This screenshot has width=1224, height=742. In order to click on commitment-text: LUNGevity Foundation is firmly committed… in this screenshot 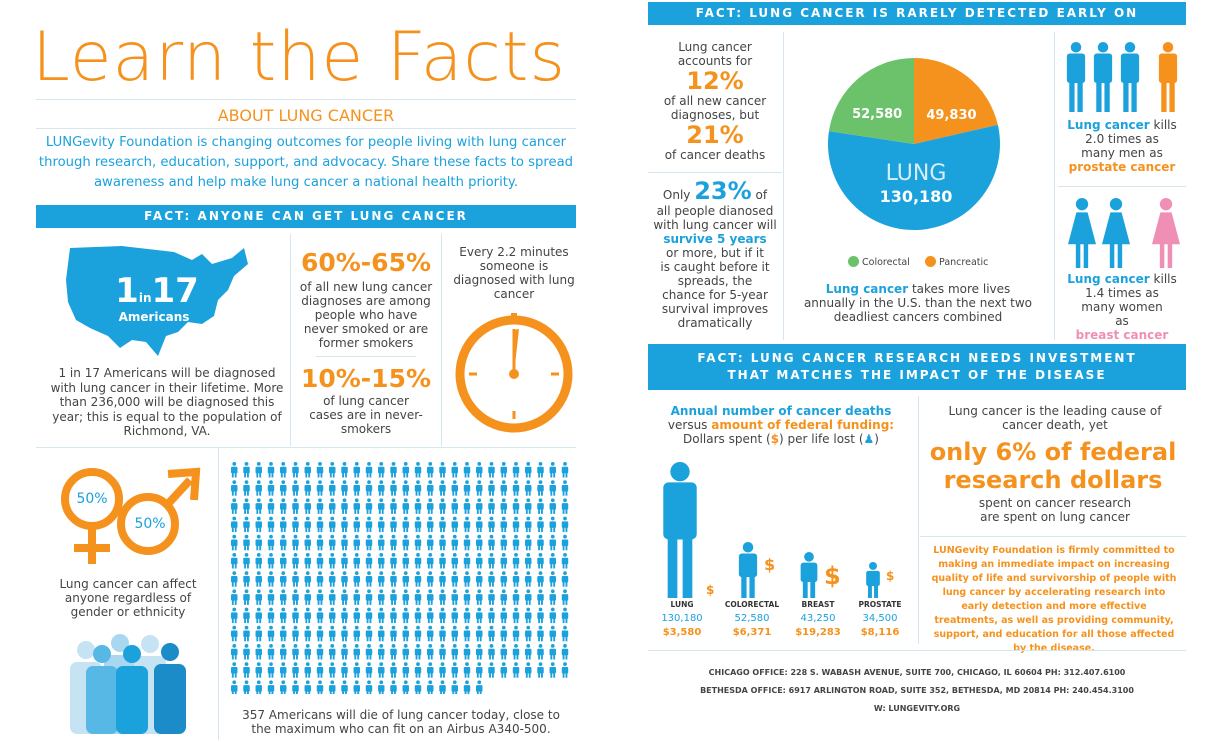, I will do `click(1054, 599)`.